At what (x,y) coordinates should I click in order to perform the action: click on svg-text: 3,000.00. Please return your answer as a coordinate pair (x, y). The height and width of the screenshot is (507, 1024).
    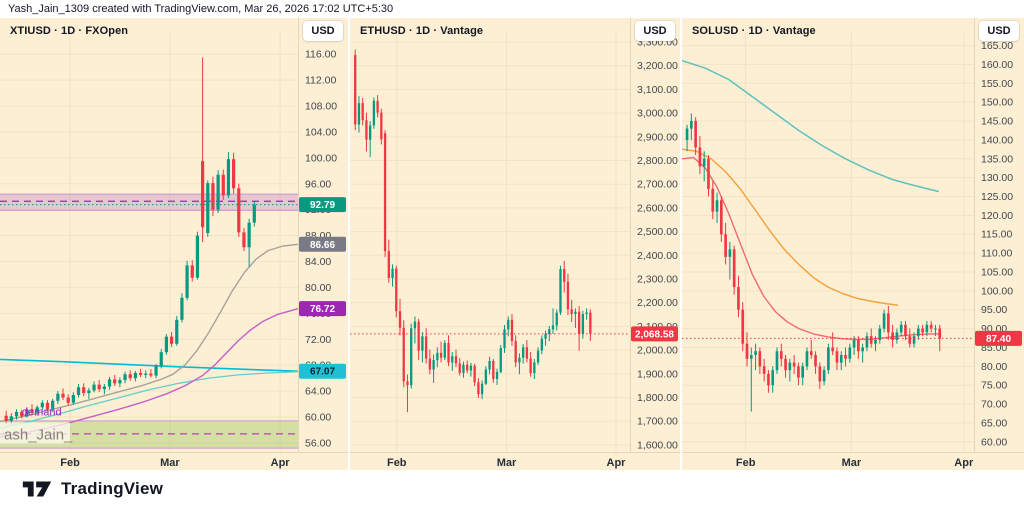
    Looking at the image, I should click on (657, 114).